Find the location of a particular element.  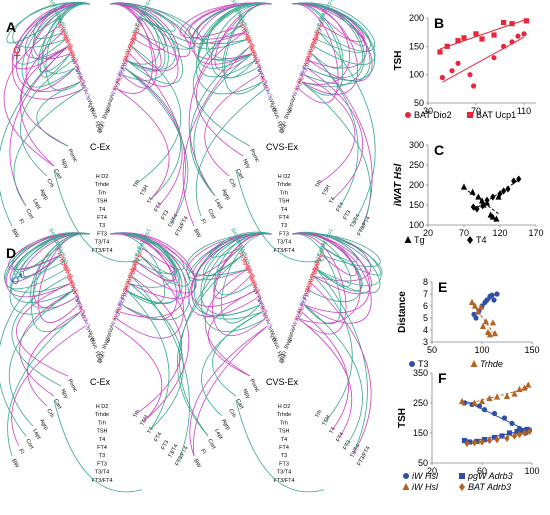

network-left-lower-label: Agrp is located at coordinates (225, 194).